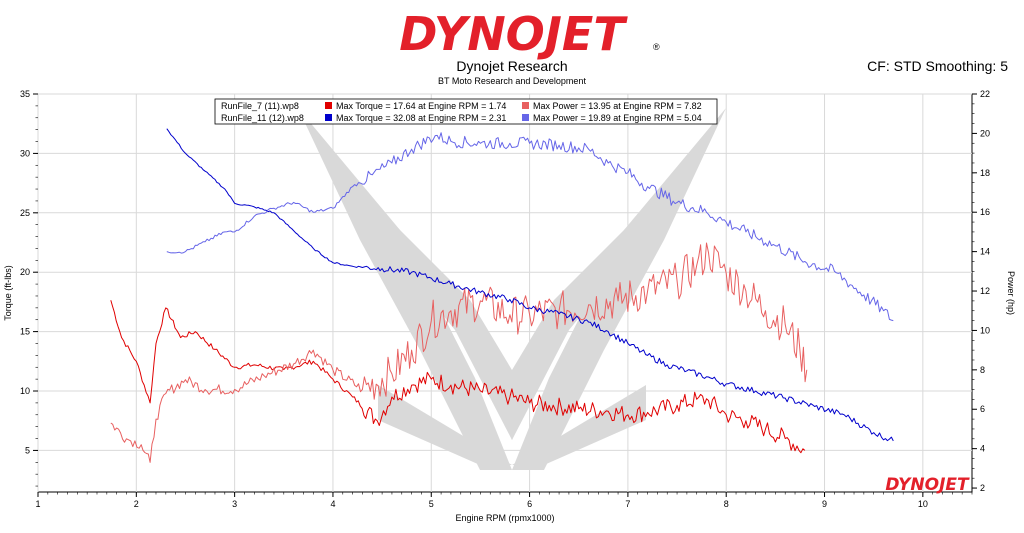 Image resolution: width=1024 pixels, height=533 pixels. What do you see at coordinates (529, 504) in the screenshot?
I see `x-tick-label: 6` at bounding box center [529, 504].